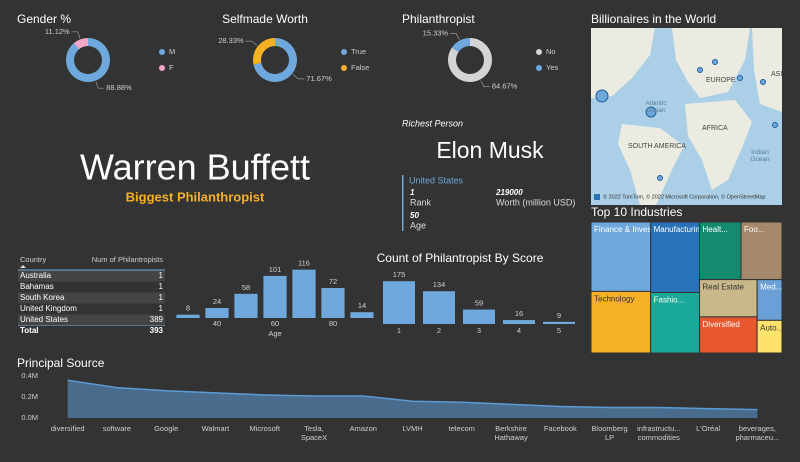 The width and height of the screenshot is (800, 462). Describe the element at coordinates (23, 266) in the screenshot. I see `sort-indicator` at that location.